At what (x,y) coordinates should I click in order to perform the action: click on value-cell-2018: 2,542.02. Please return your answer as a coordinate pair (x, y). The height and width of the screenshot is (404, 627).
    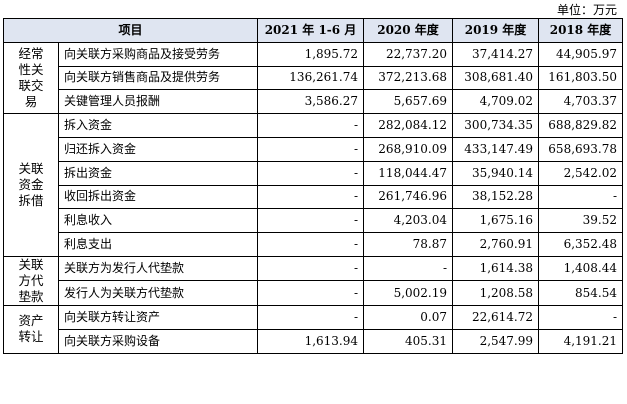
    Looking at the image, I should click on (581, 173).